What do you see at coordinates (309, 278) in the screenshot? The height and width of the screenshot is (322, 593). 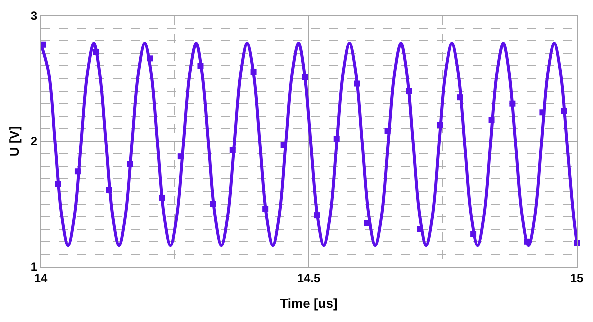 I see `x-tick-label: 14.5` at bounding box center [309, 278].